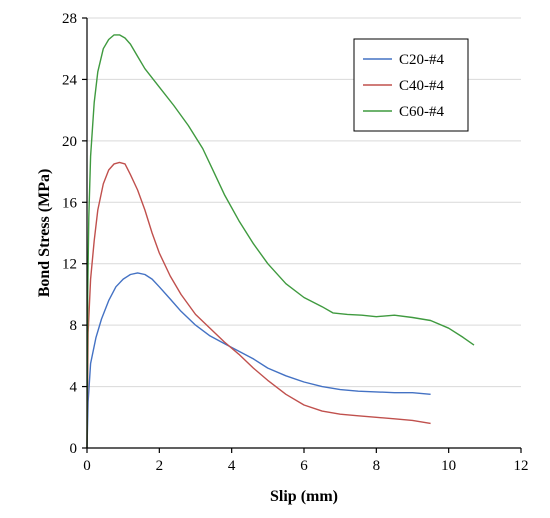  What do you see at coordinates (160, 466) in the screenshot?
I see `x-tick-label: 2` at bounding box center [160, 466].